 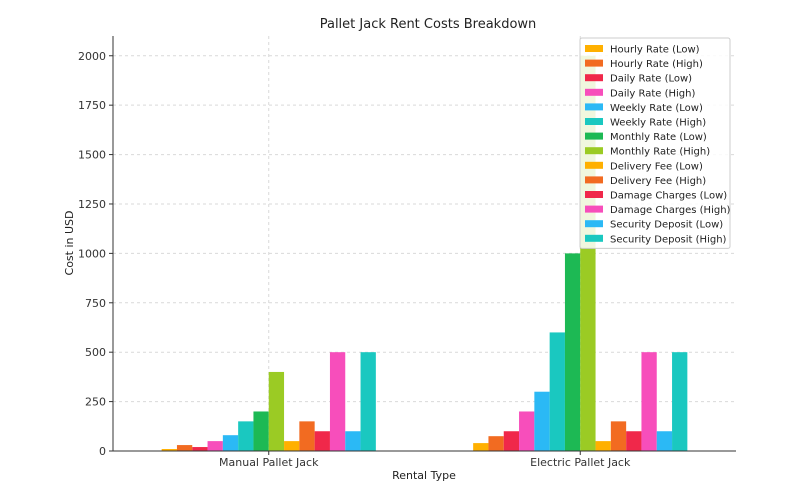 I want to click on legend-label: Damage Charges (High), so click(x=670, y=210).